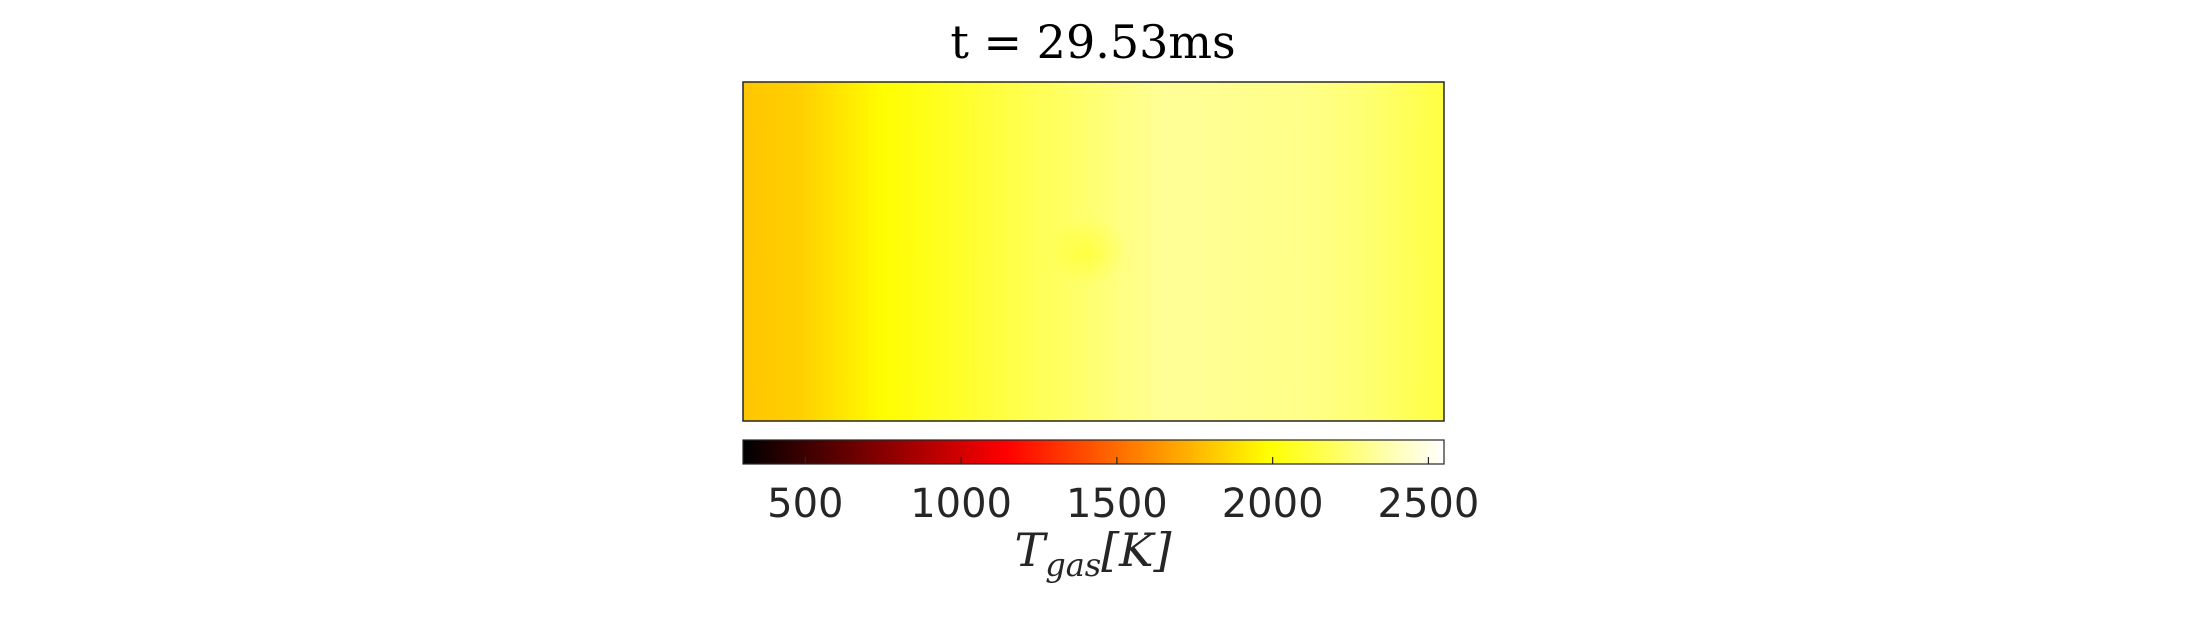  Describe the element at coordinates (1117, 504) in the screenshot. I see `colorbar-tick-label: 1500` at that location.